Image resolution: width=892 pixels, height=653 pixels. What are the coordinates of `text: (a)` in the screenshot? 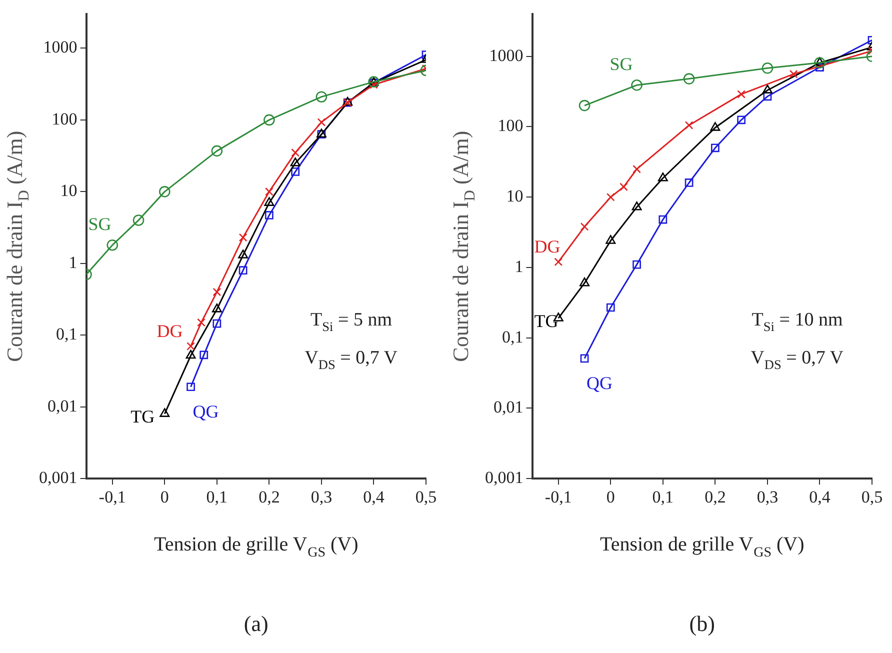 It's located at (256, 623).